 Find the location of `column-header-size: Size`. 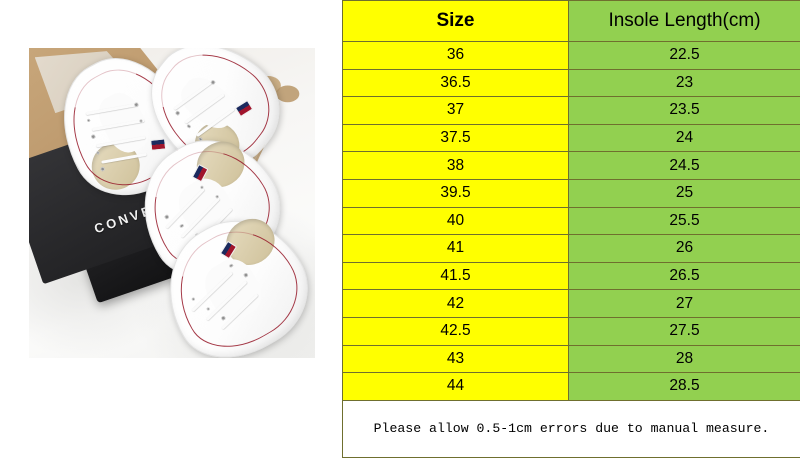

column-header-size: Size is located at coordinates (456, 21).